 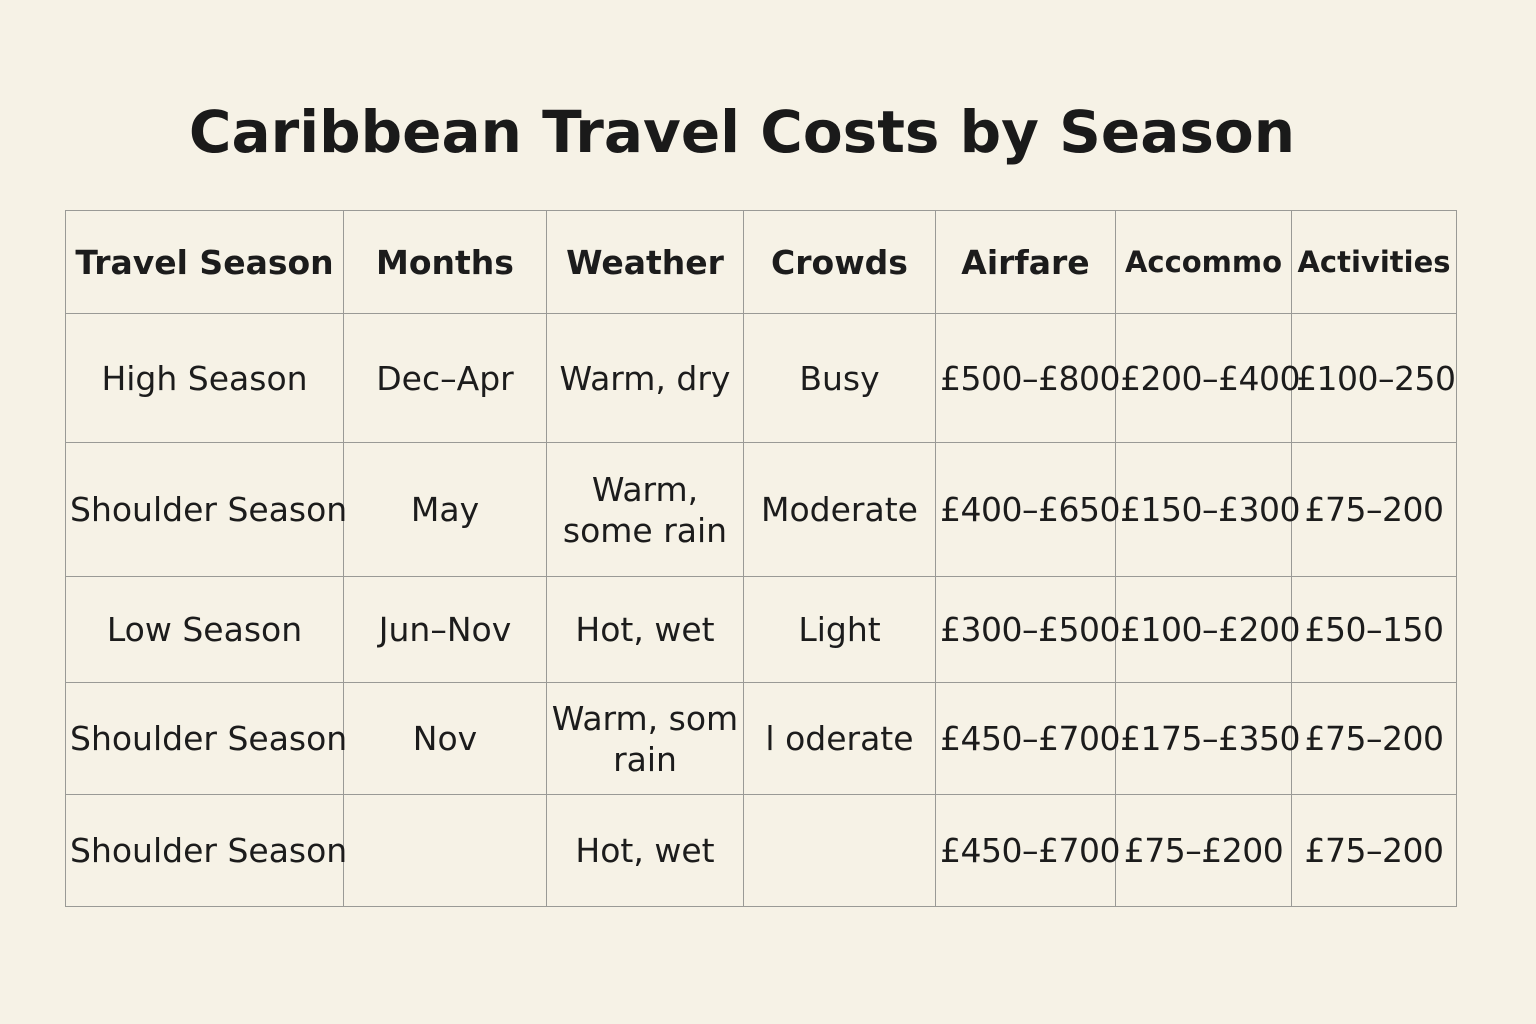 I want to click on cell-travel-season: Low Season, so click(x=204, y=629).